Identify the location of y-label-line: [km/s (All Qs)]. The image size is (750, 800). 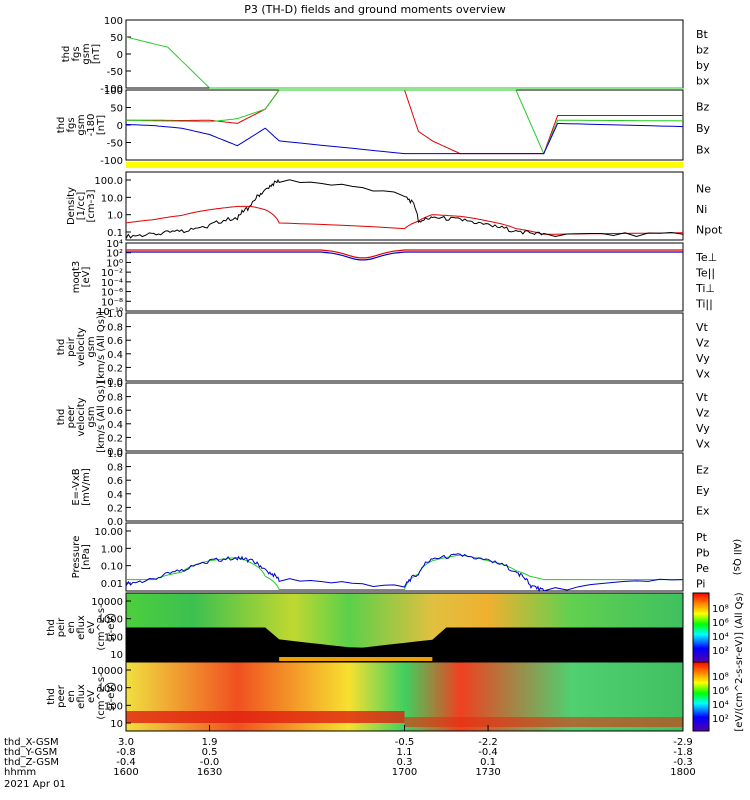
(101, 417).